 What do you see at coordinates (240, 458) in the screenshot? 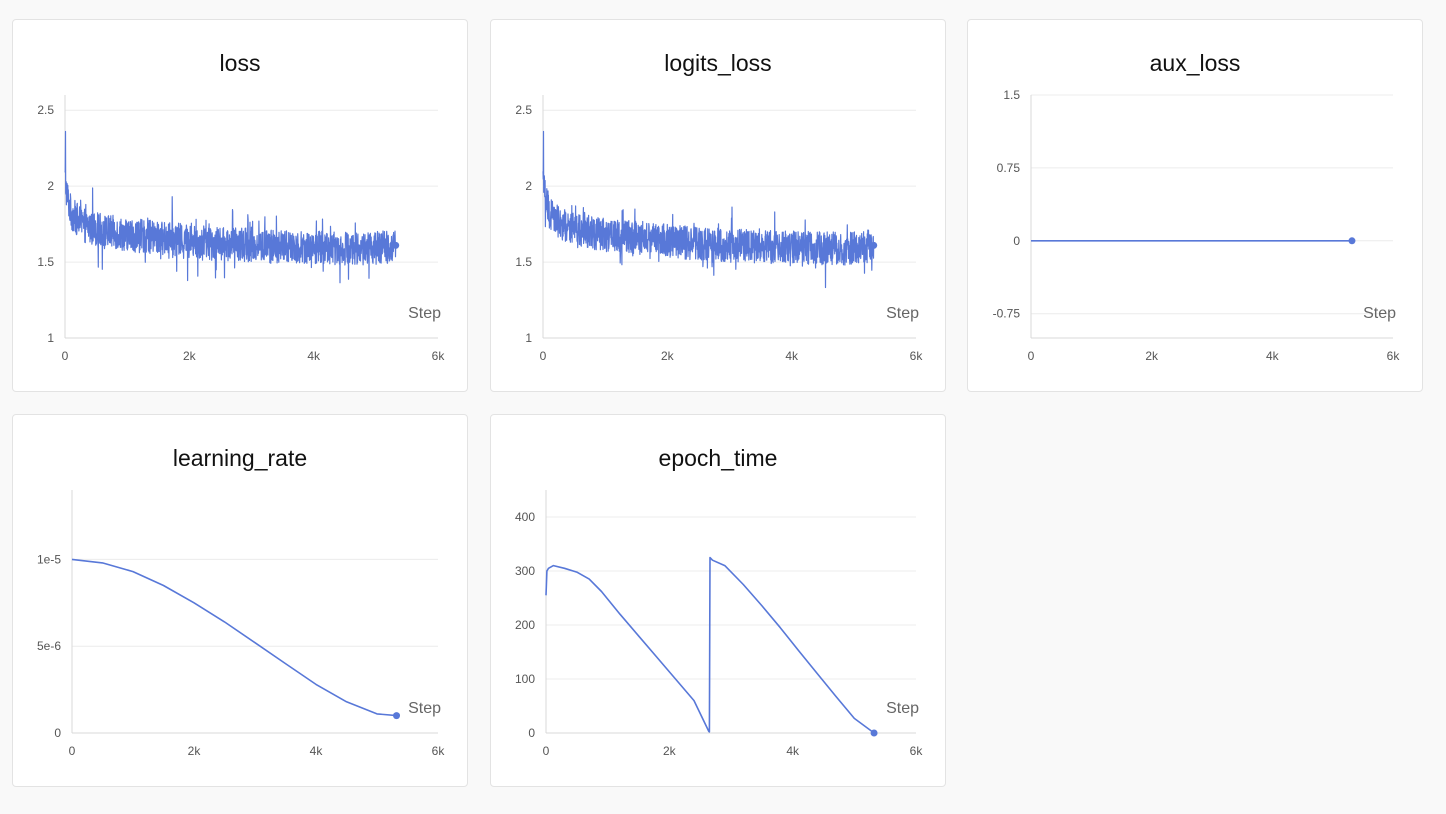
I see `chart-title: learning_rate` at bounding box center [240, 458].